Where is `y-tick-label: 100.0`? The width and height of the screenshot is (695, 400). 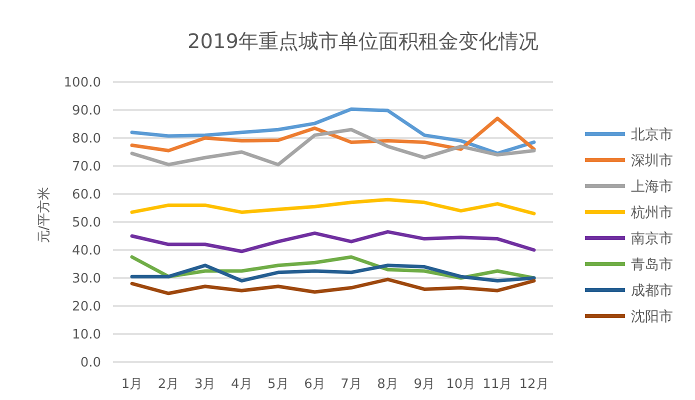 y-tick-label: 100.0 is located at coordinates (82, 83).